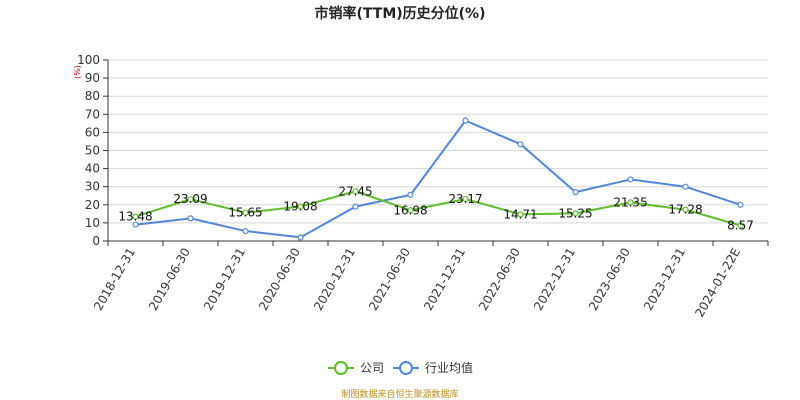 The height and width of the screenshot is (400, 800). I want to click on data-label: 15.65, so click(245, 213).